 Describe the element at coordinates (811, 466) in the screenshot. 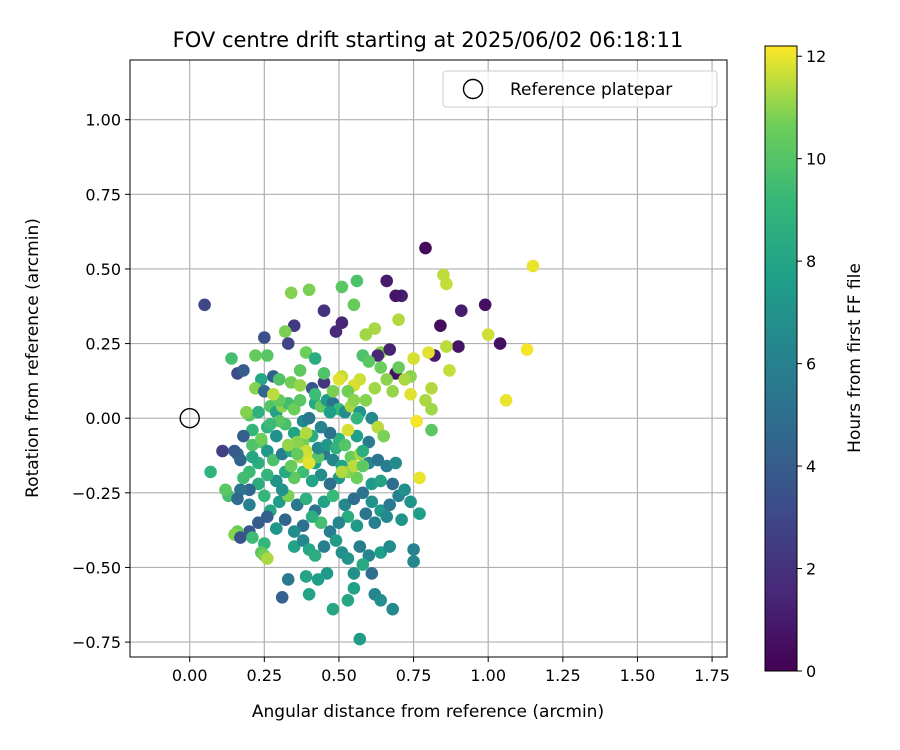

I see `colorbar-tick-label: 4` at that location.